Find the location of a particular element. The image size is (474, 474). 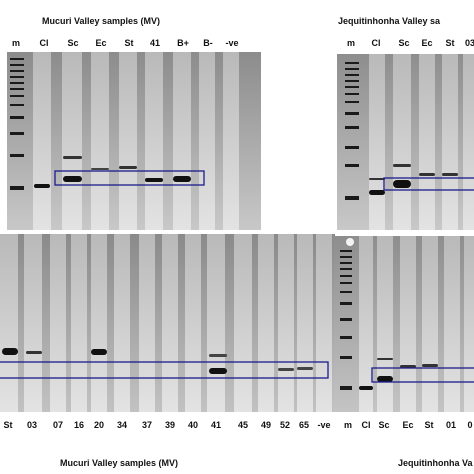

lane-label: 07 is located at coordinates (58, 425).